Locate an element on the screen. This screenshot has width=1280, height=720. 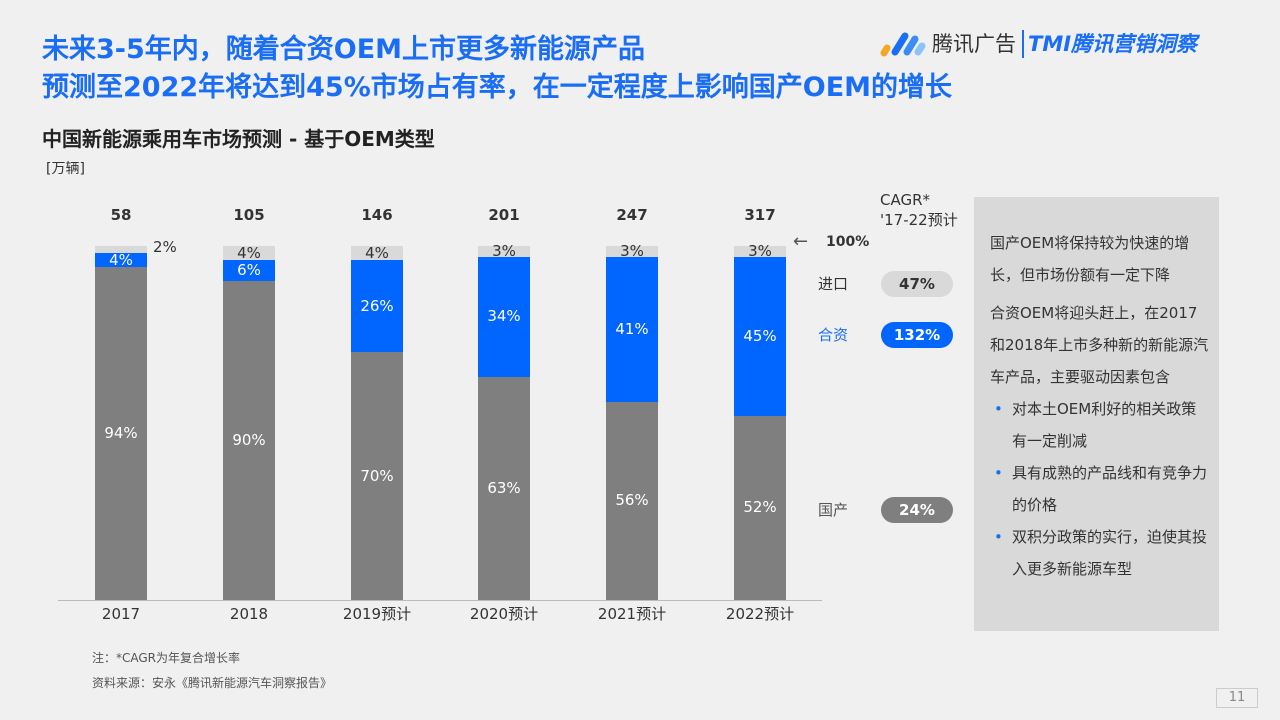
cagr-domestic: 24% is located at coordinates (917, 510).